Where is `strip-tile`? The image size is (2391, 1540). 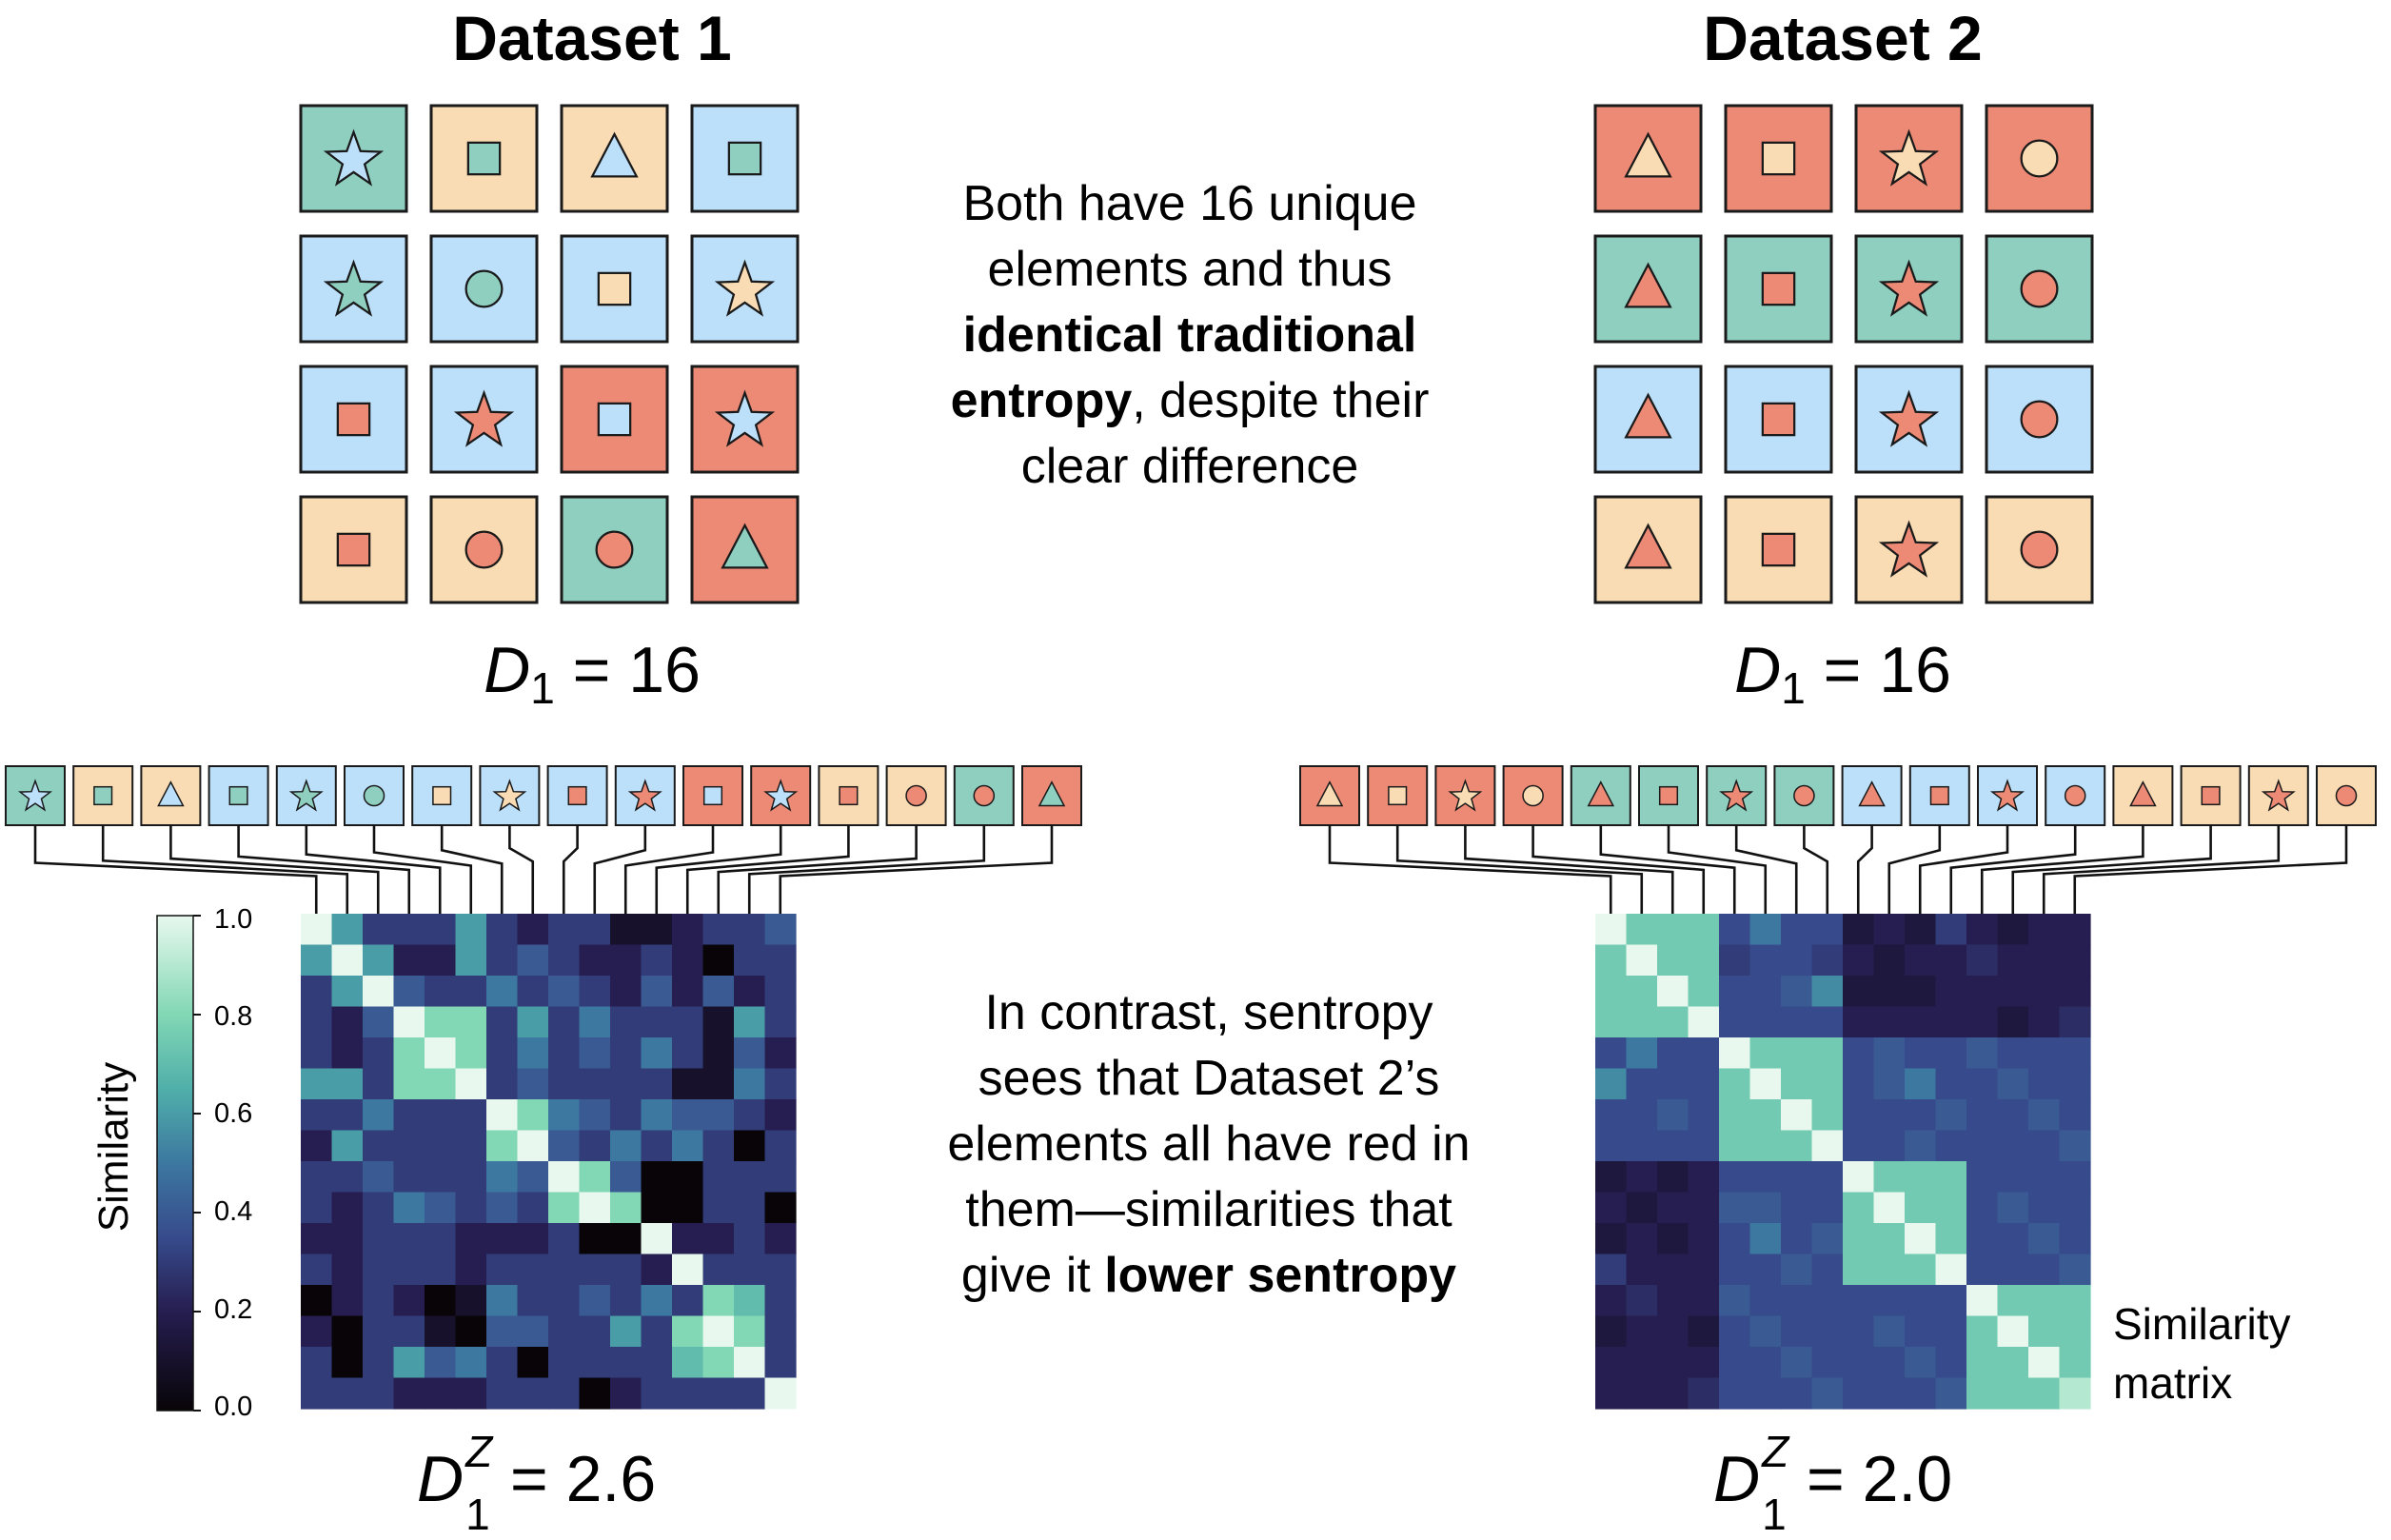
strip-tile is located at coordinates (306, 795).